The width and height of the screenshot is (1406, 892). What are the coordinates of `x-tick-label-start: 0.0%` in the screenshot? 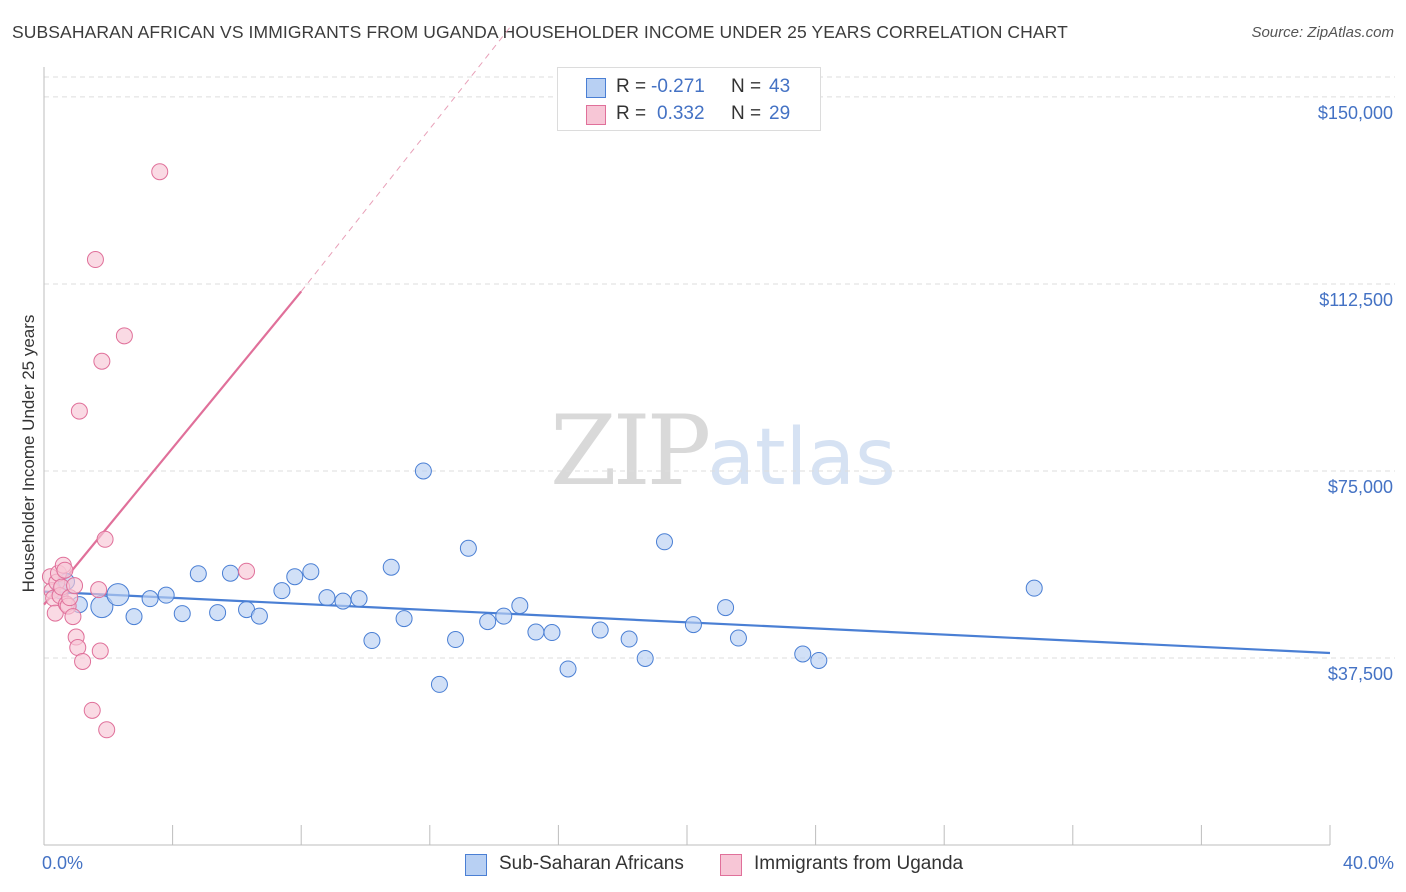 It's located at (62, 863).